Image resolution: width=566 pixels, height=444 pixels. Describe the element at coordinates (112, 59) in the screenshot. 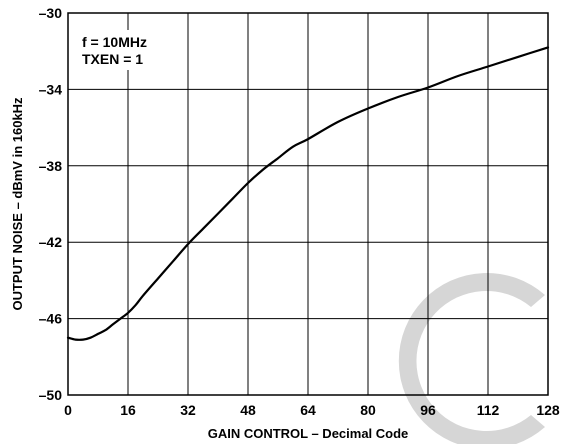

I see `annotation-text: TXEN = 1` at that location.